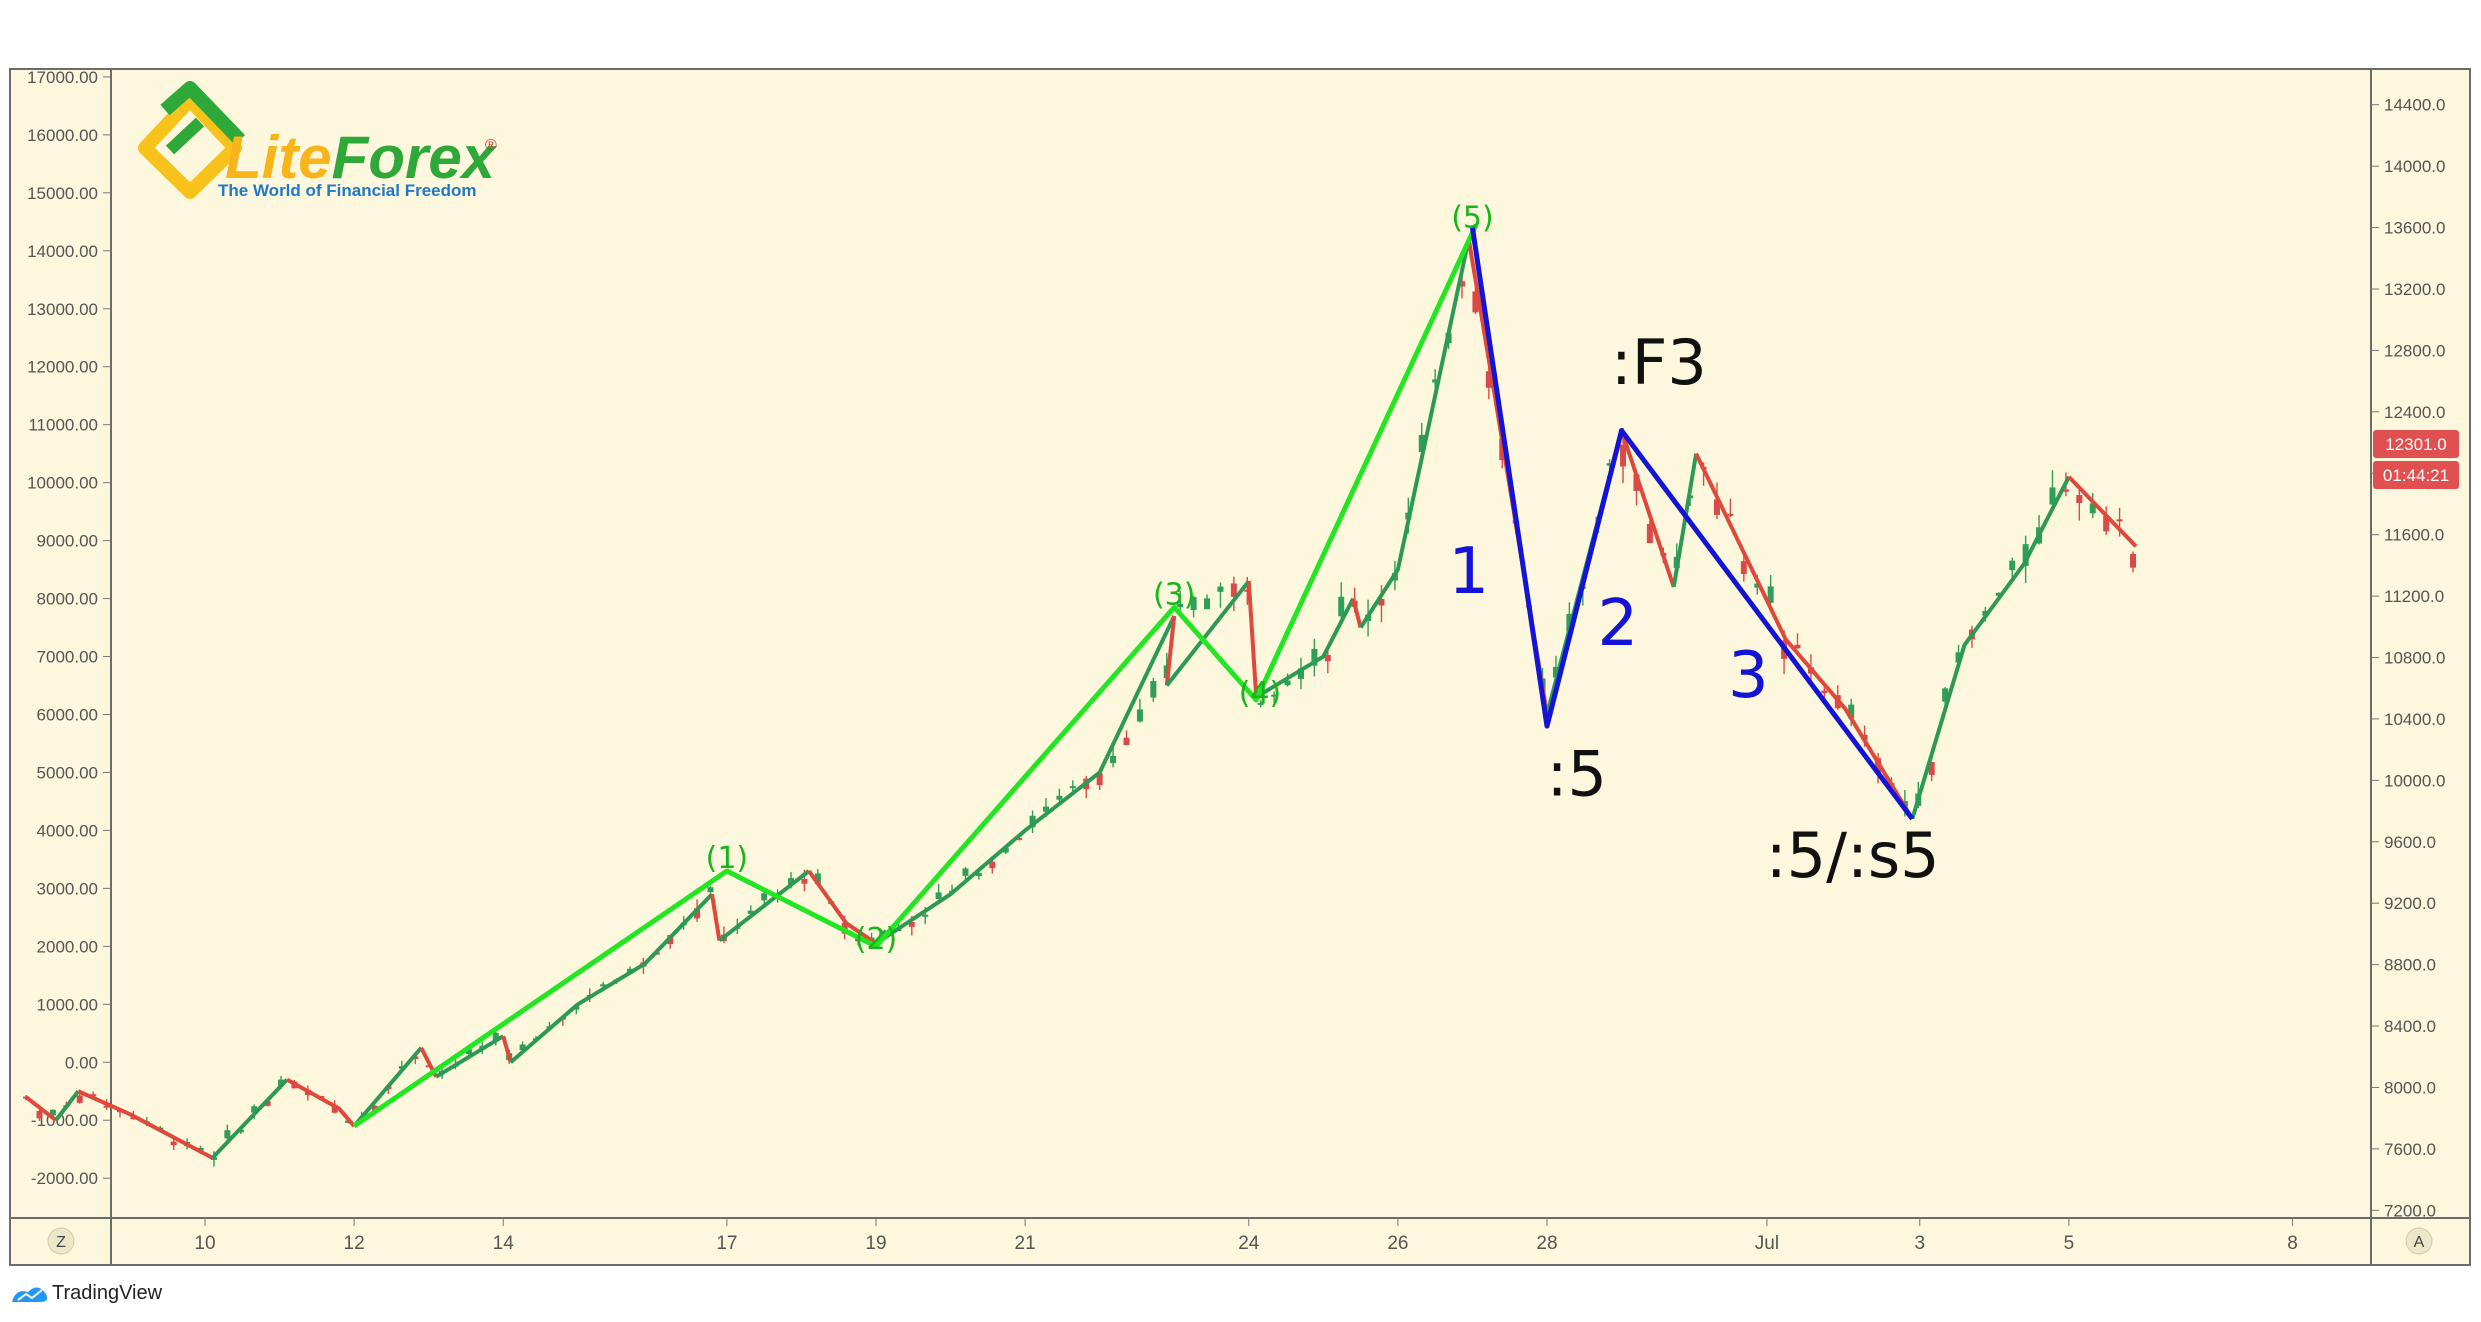 This screenshot has width=2481, height=1322. What do you see at coordinates (1659, 362) in the screenshot?
I see `wave-label-black: :F3` at bounding box center [1659, 362].